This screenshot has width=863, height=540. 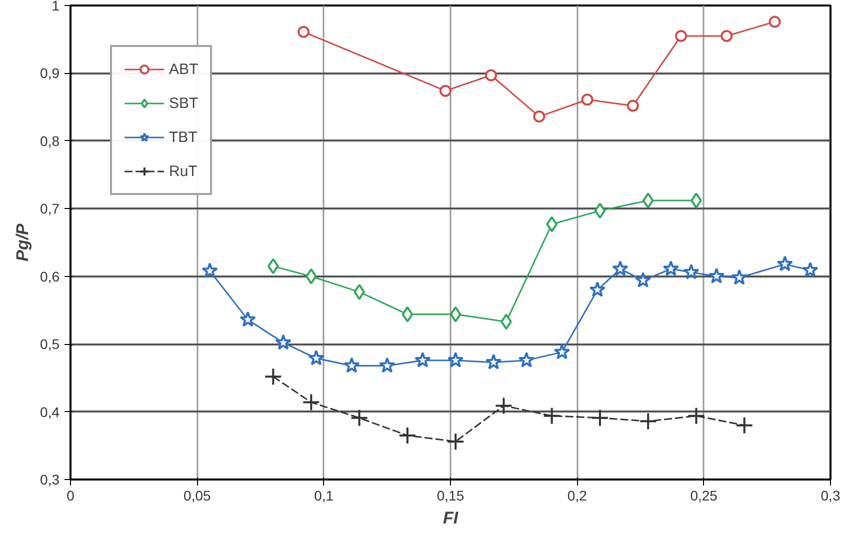 What do you see at coordinates (830, 496) in the screenshot?
I see `x-tick-label: 0,3` at bounding box center [830, 496].